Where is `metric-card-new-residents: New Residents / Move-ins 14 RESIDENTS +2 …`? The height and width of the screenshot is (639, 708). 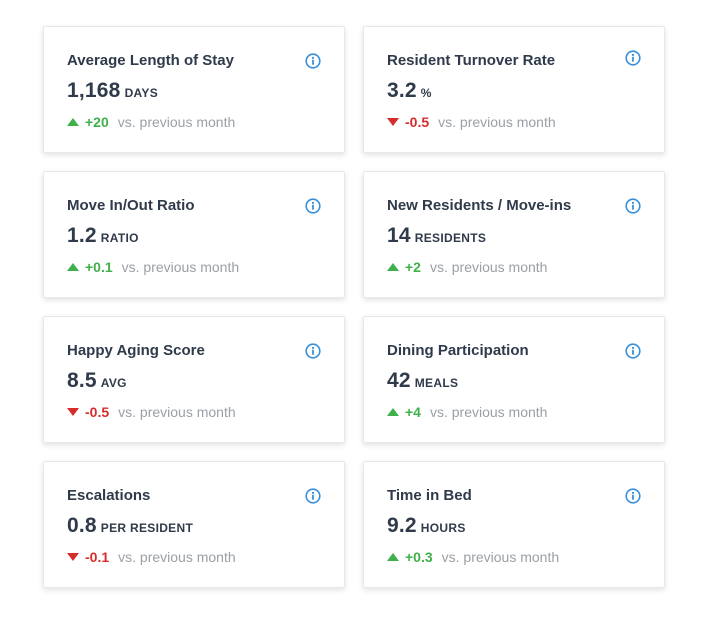 metric-card-new-residents: New Residents / Move-ins 14 RESIDENTS +2 … is located at coordinates (514, 234).